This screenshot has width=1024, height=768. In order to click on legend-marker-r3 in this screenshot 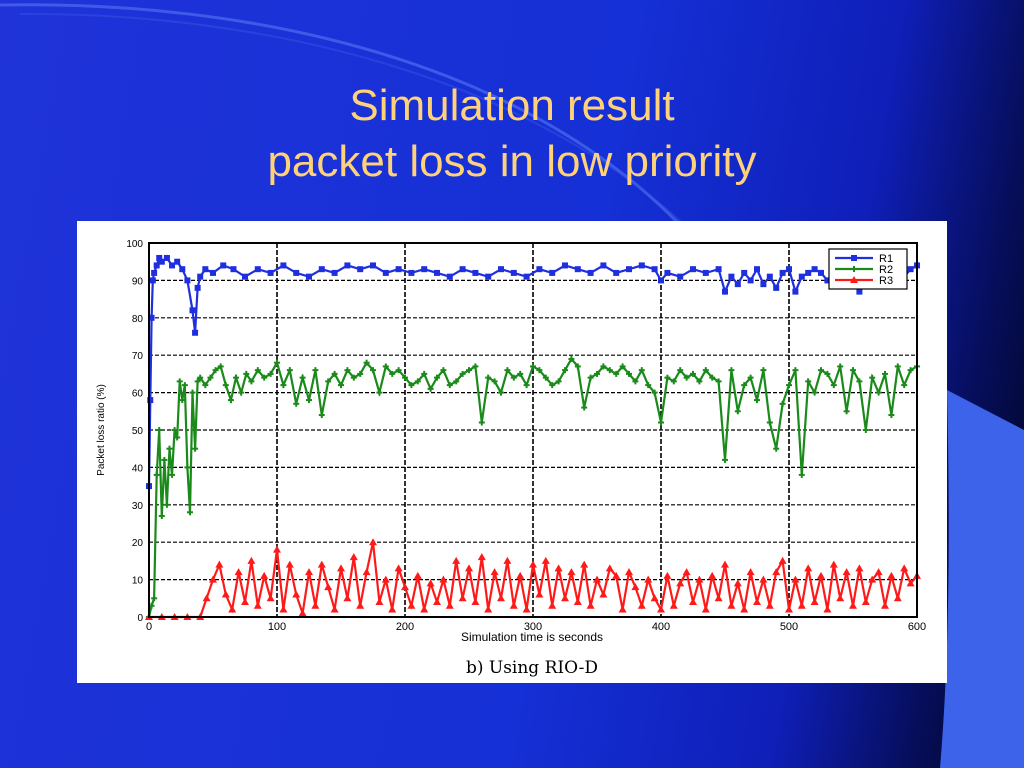, I will do `click(854, 279)`.